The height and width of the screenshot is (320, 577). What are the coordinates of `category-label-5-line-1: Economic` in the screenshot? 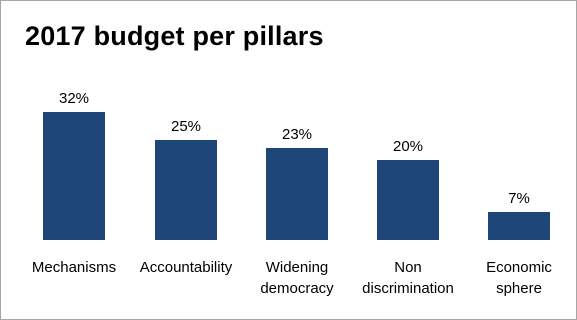 It's located at (519, 267).